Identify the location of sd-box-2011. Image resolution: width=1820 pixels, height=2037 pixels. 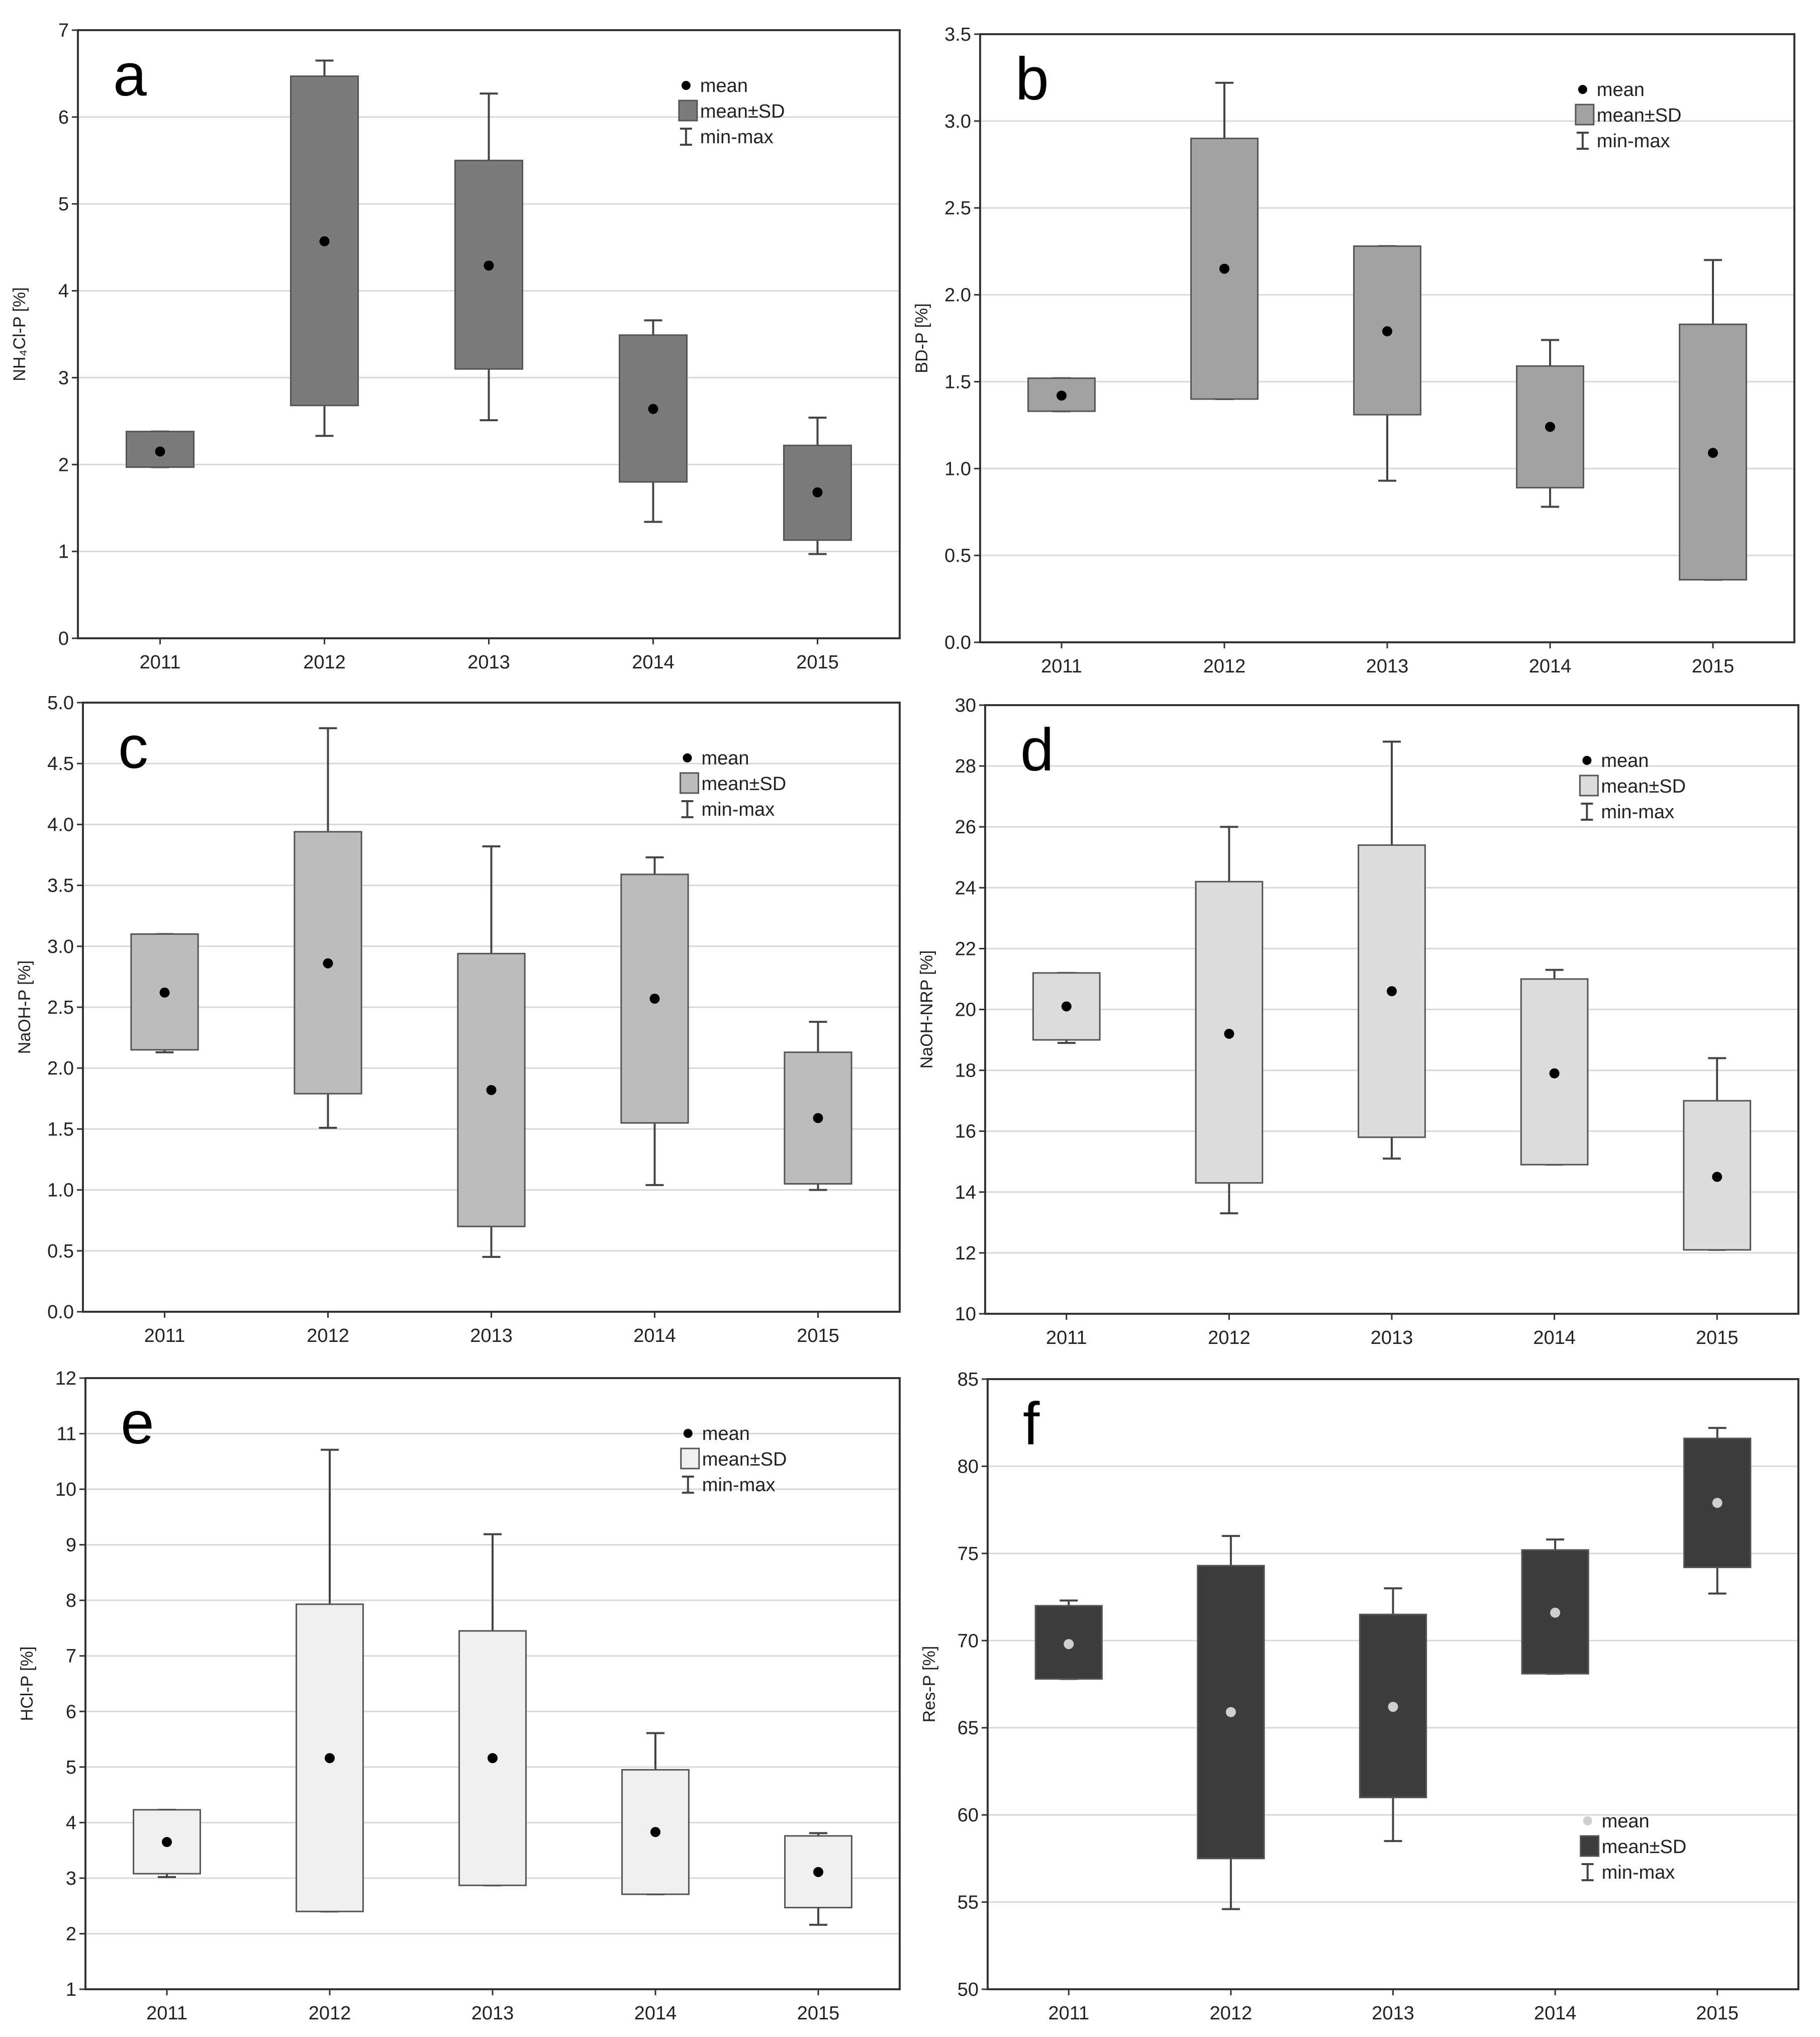
(164, 992).